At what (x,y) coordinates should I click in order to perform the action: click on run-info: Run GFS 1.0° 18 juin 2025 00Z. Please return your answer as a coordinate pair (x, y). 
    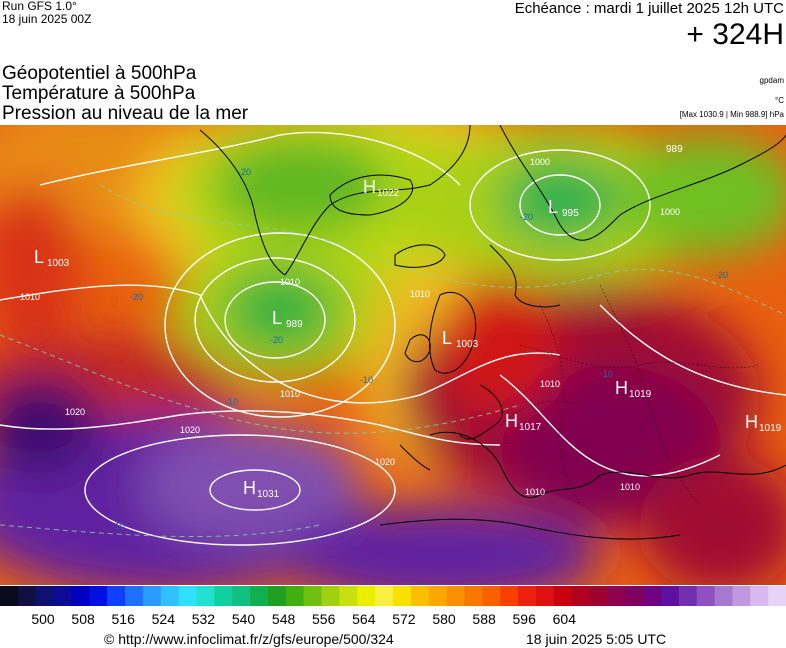
    Looking at the image, I should click on (46, 13).